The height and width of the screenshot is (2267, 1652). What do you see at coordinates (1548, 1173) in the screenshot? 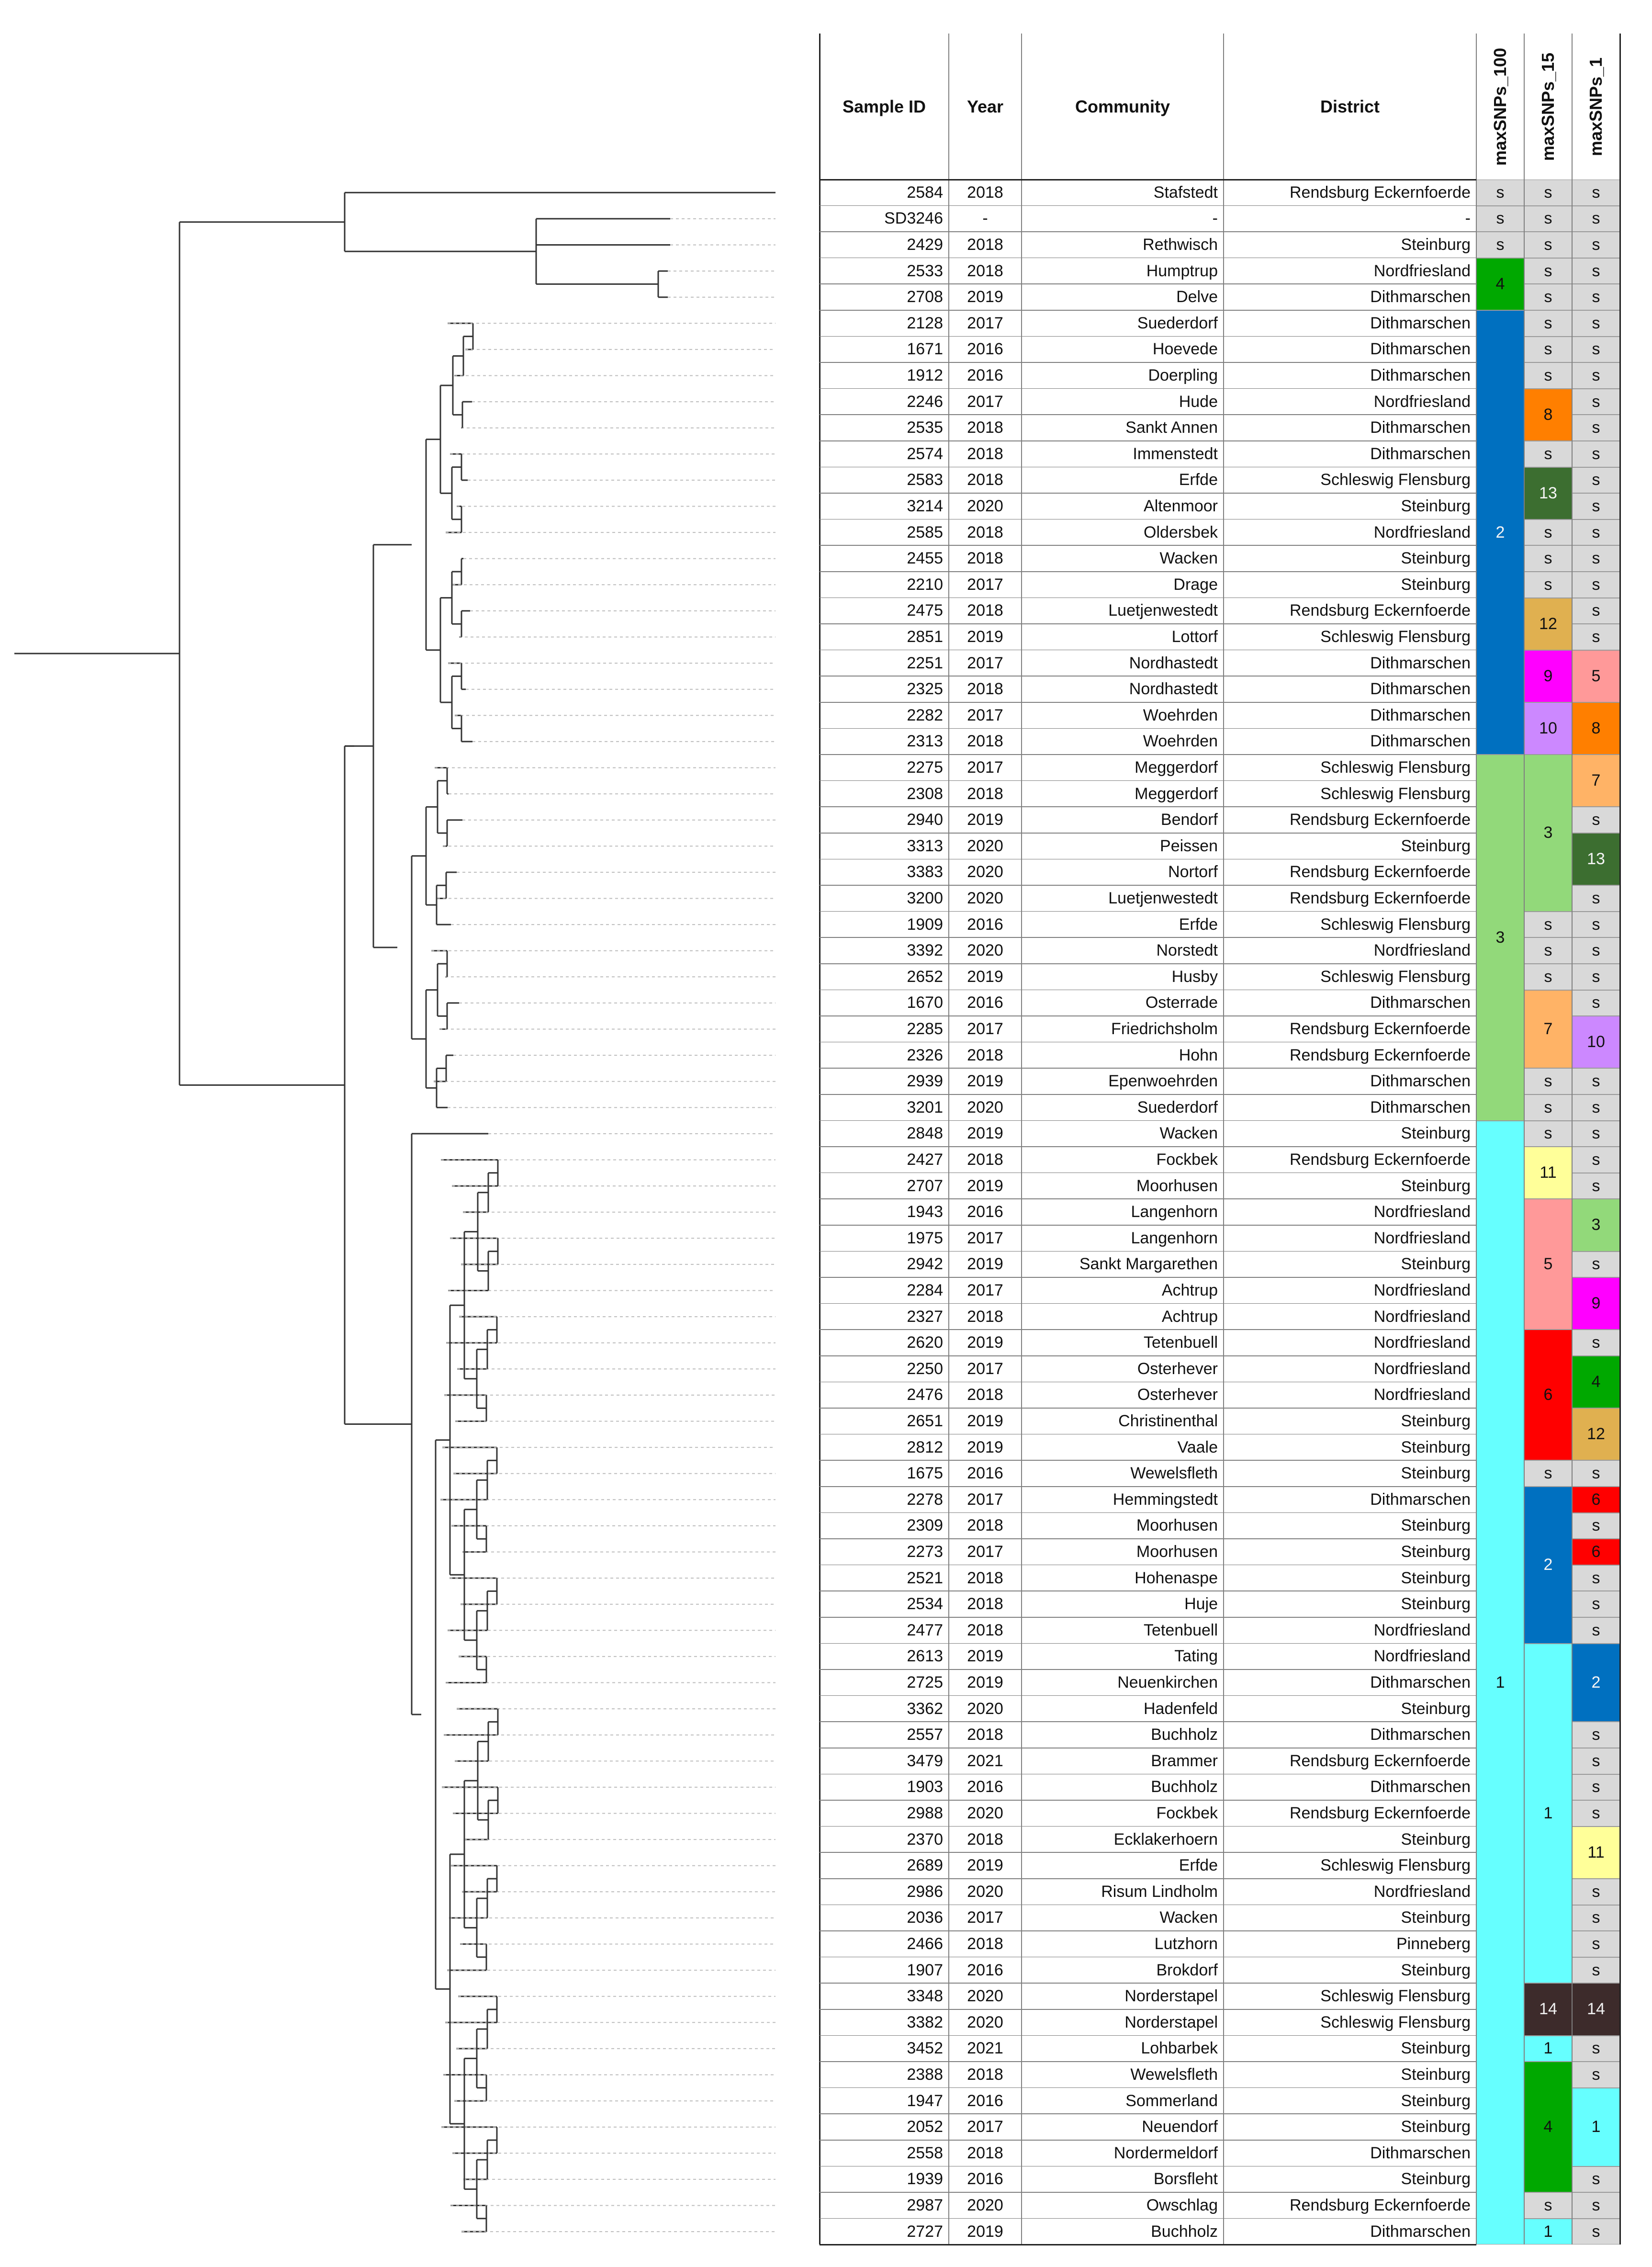
I see `cluster-maxsnps-15: 11` at bounding box center [1548, 1173].